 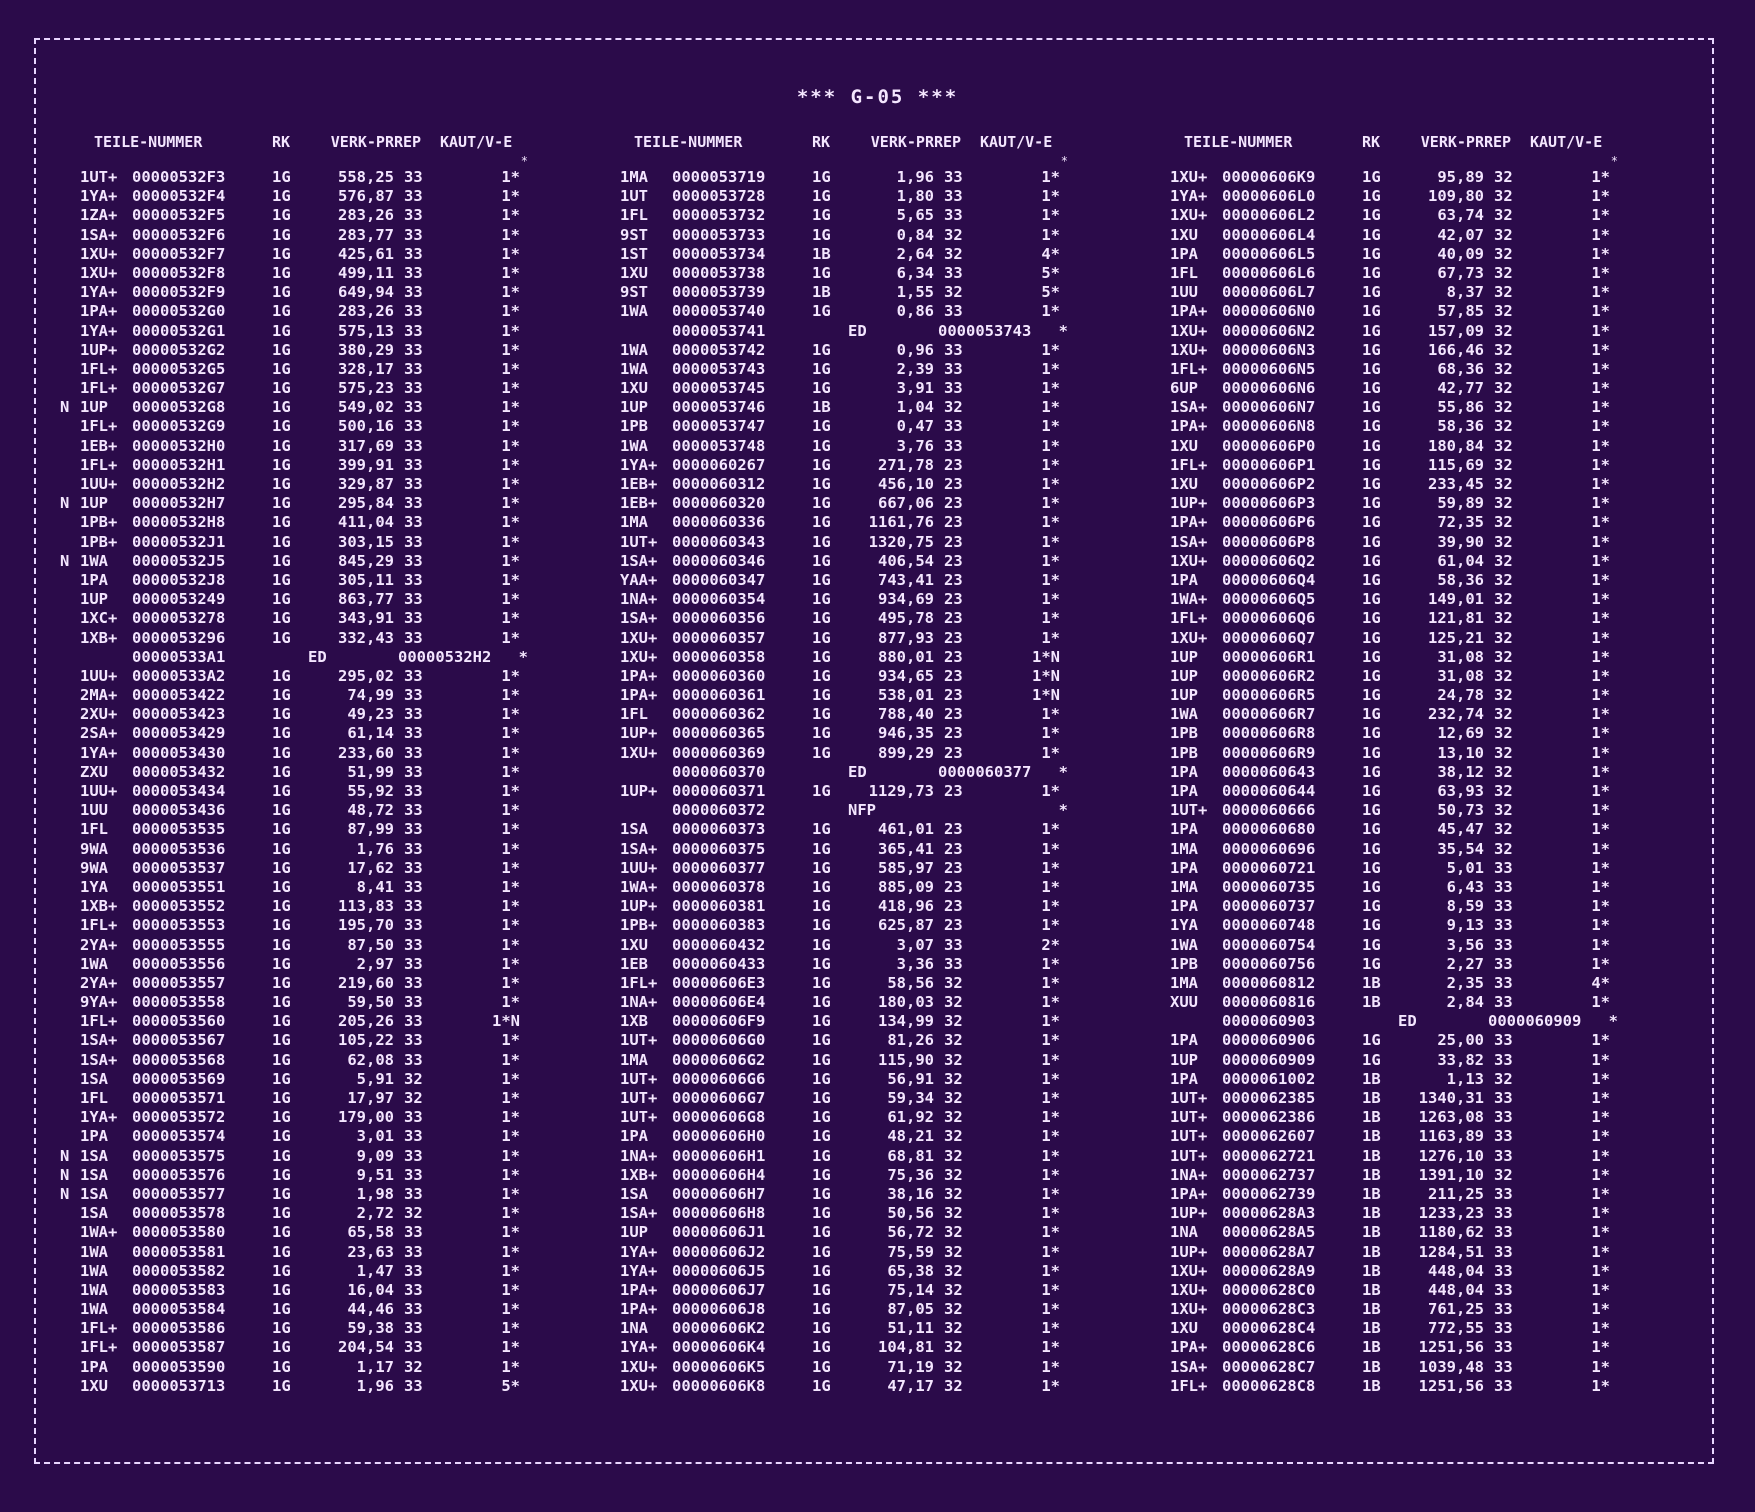 I want to click on item-code: 1EB+, so click(x=99, y=445).